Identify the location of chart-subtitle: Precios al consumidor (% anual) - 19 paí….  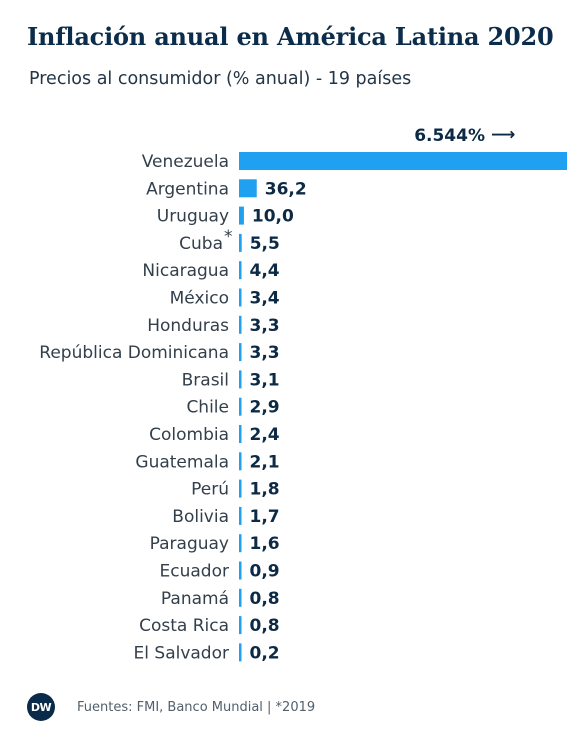
(220, 79).